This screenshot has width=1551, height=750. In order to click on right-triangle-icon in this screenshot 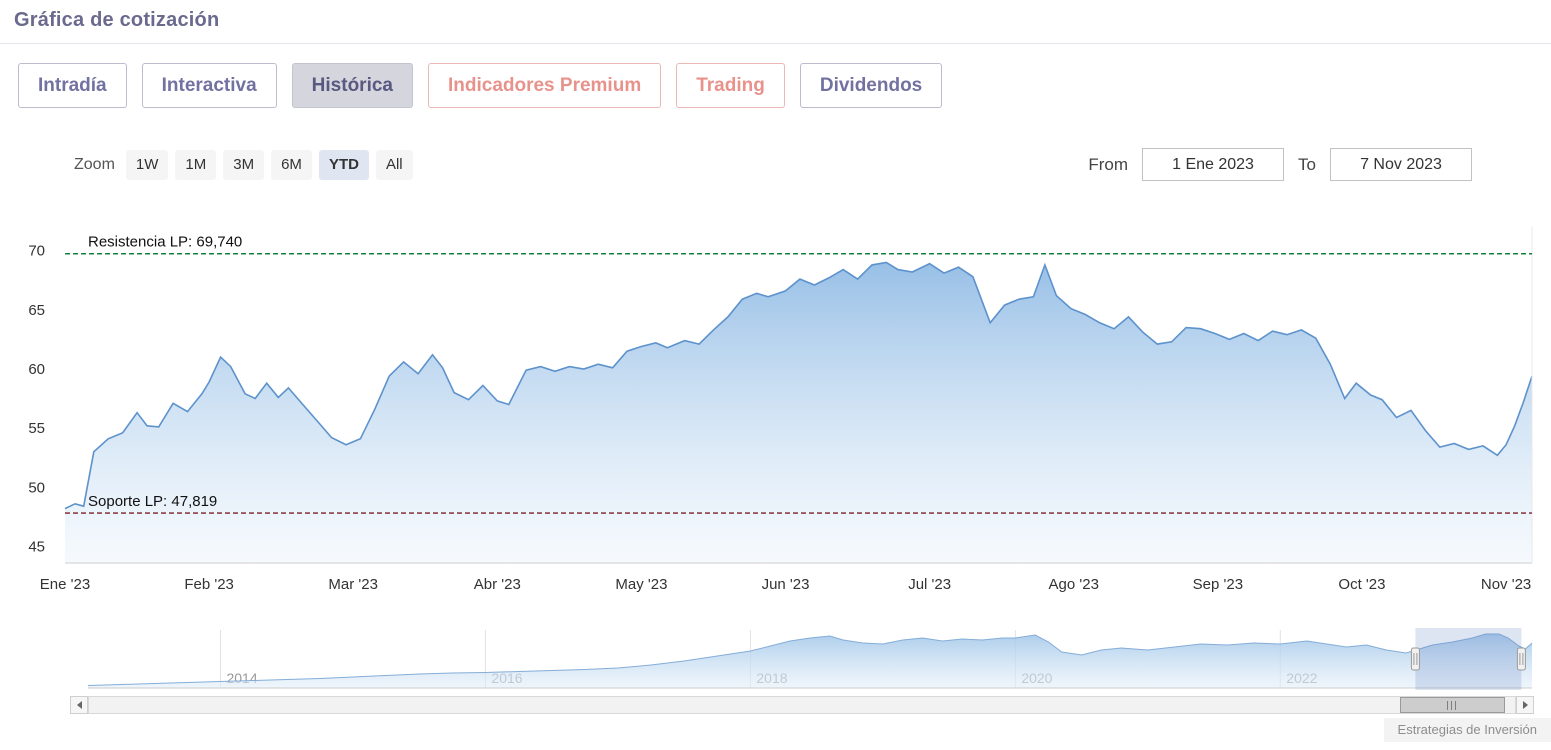, I will do `click(1525, 705)`.